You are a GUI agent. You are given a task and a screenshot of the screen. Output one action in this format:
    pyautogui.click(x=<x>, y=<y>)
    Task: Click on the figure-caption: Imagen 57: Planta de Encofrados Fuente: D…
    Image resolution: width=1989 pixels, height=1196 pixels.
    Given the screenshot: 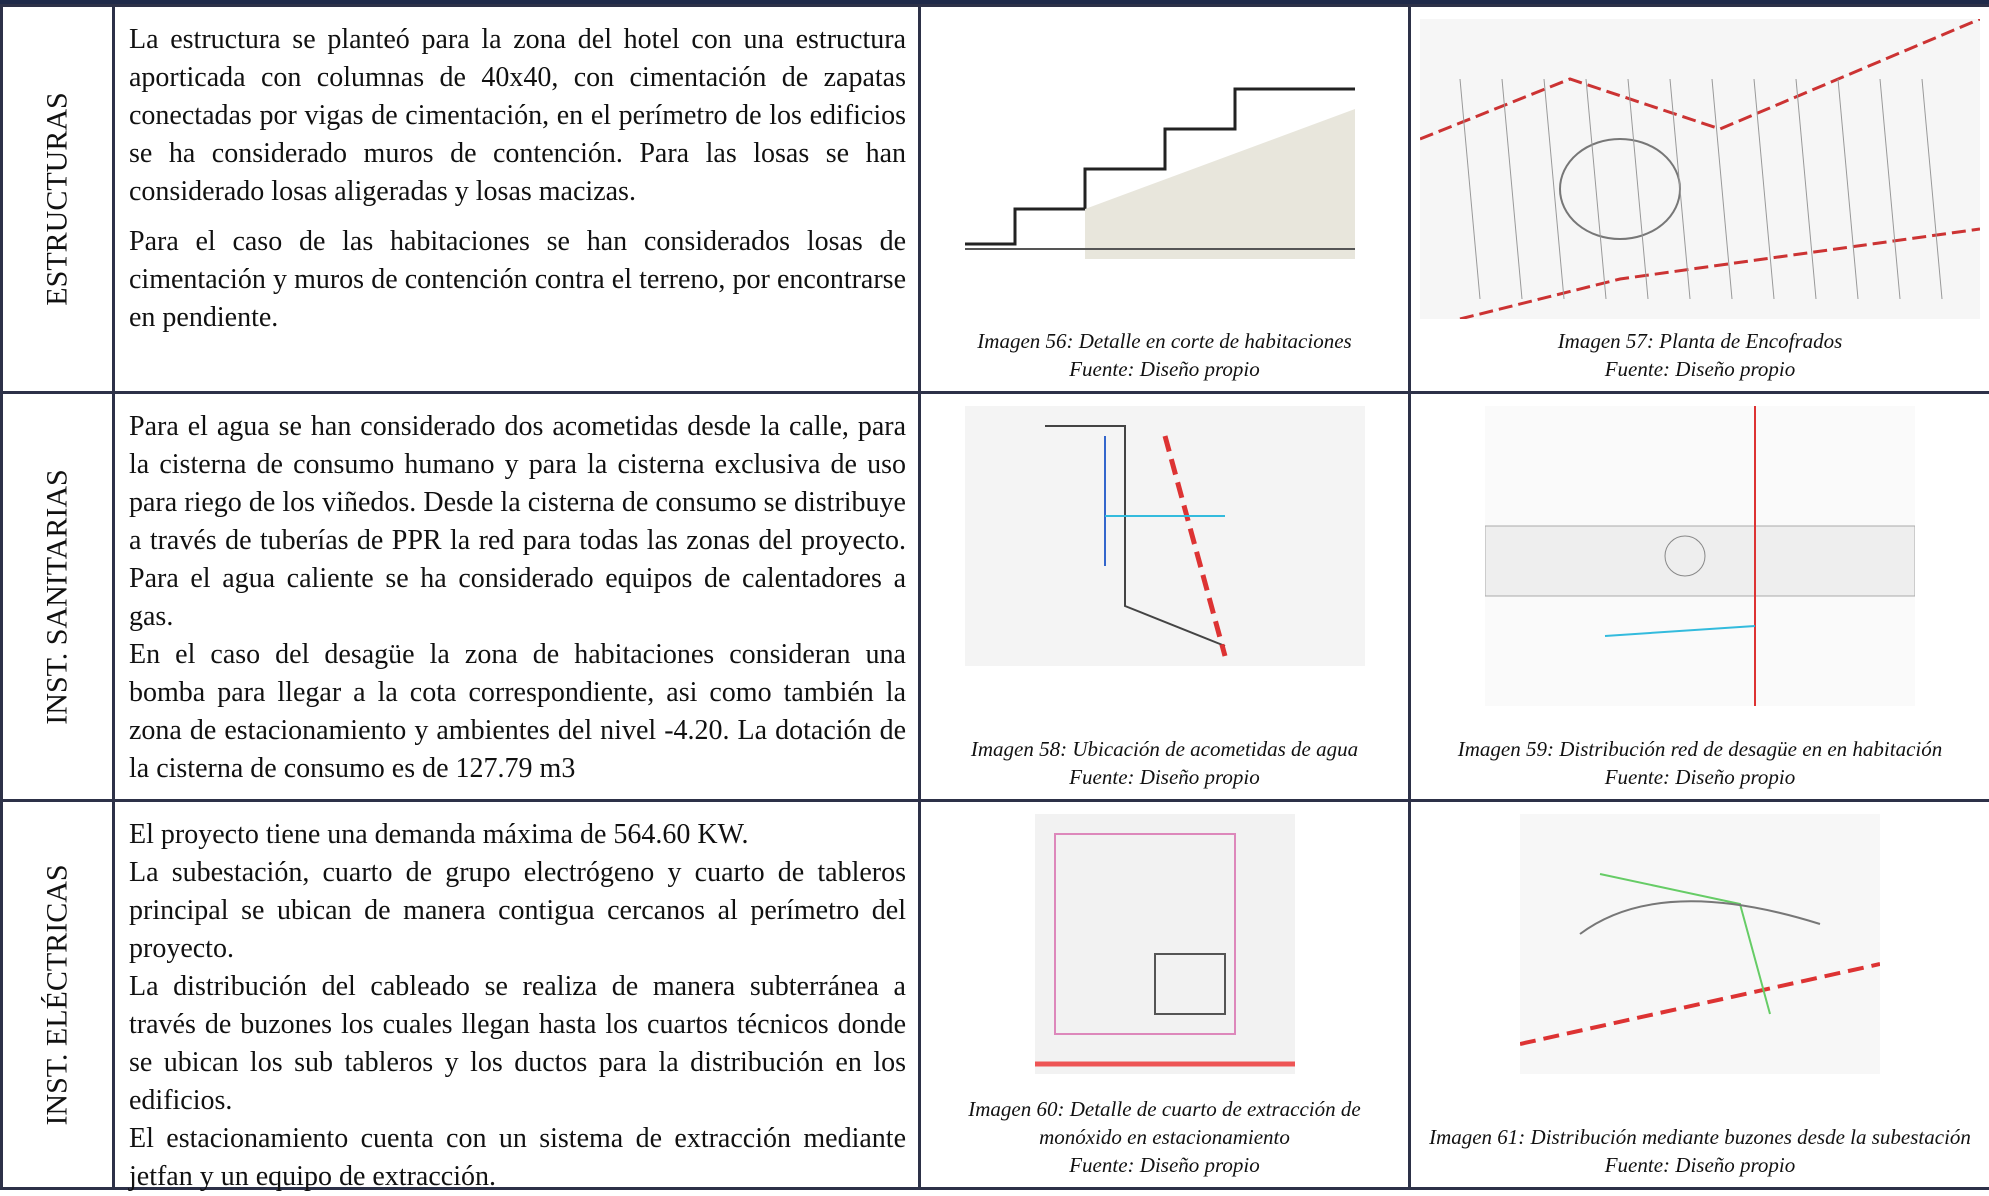 What is the action you would take?
    pyautogui.click(x=1700, y=355)
    